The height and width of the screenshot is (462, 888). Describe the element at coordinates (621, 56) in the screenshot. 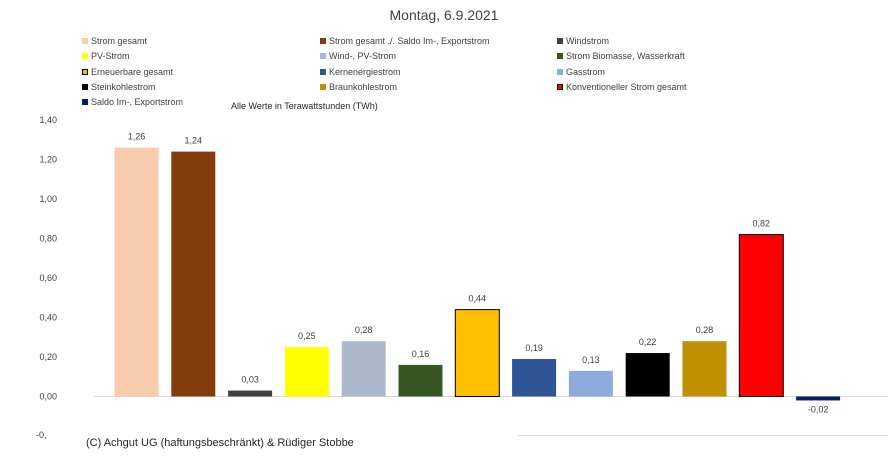

I see `legend-item: Strom Biomasse, Wasserkraft` at that location.